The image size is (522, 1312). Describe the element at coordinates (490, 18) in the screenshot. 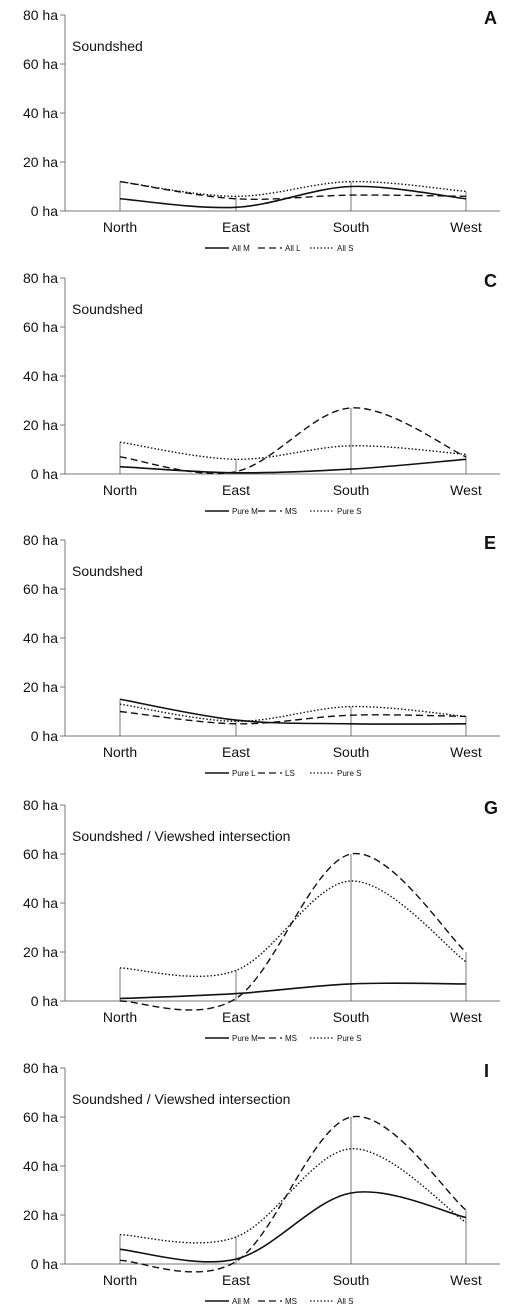

I see `panel-label: A` at that location.